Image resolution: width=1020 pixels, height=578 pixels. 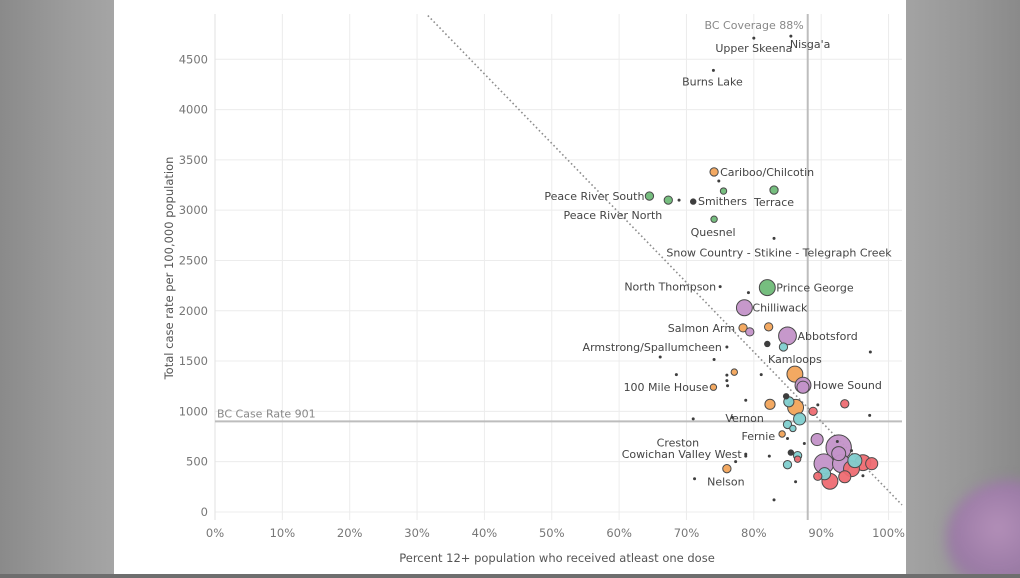 What do you see at coordinates (678, 442) in the screenshot?
I see `point-label: Creston` at bounding box center [678, 442].